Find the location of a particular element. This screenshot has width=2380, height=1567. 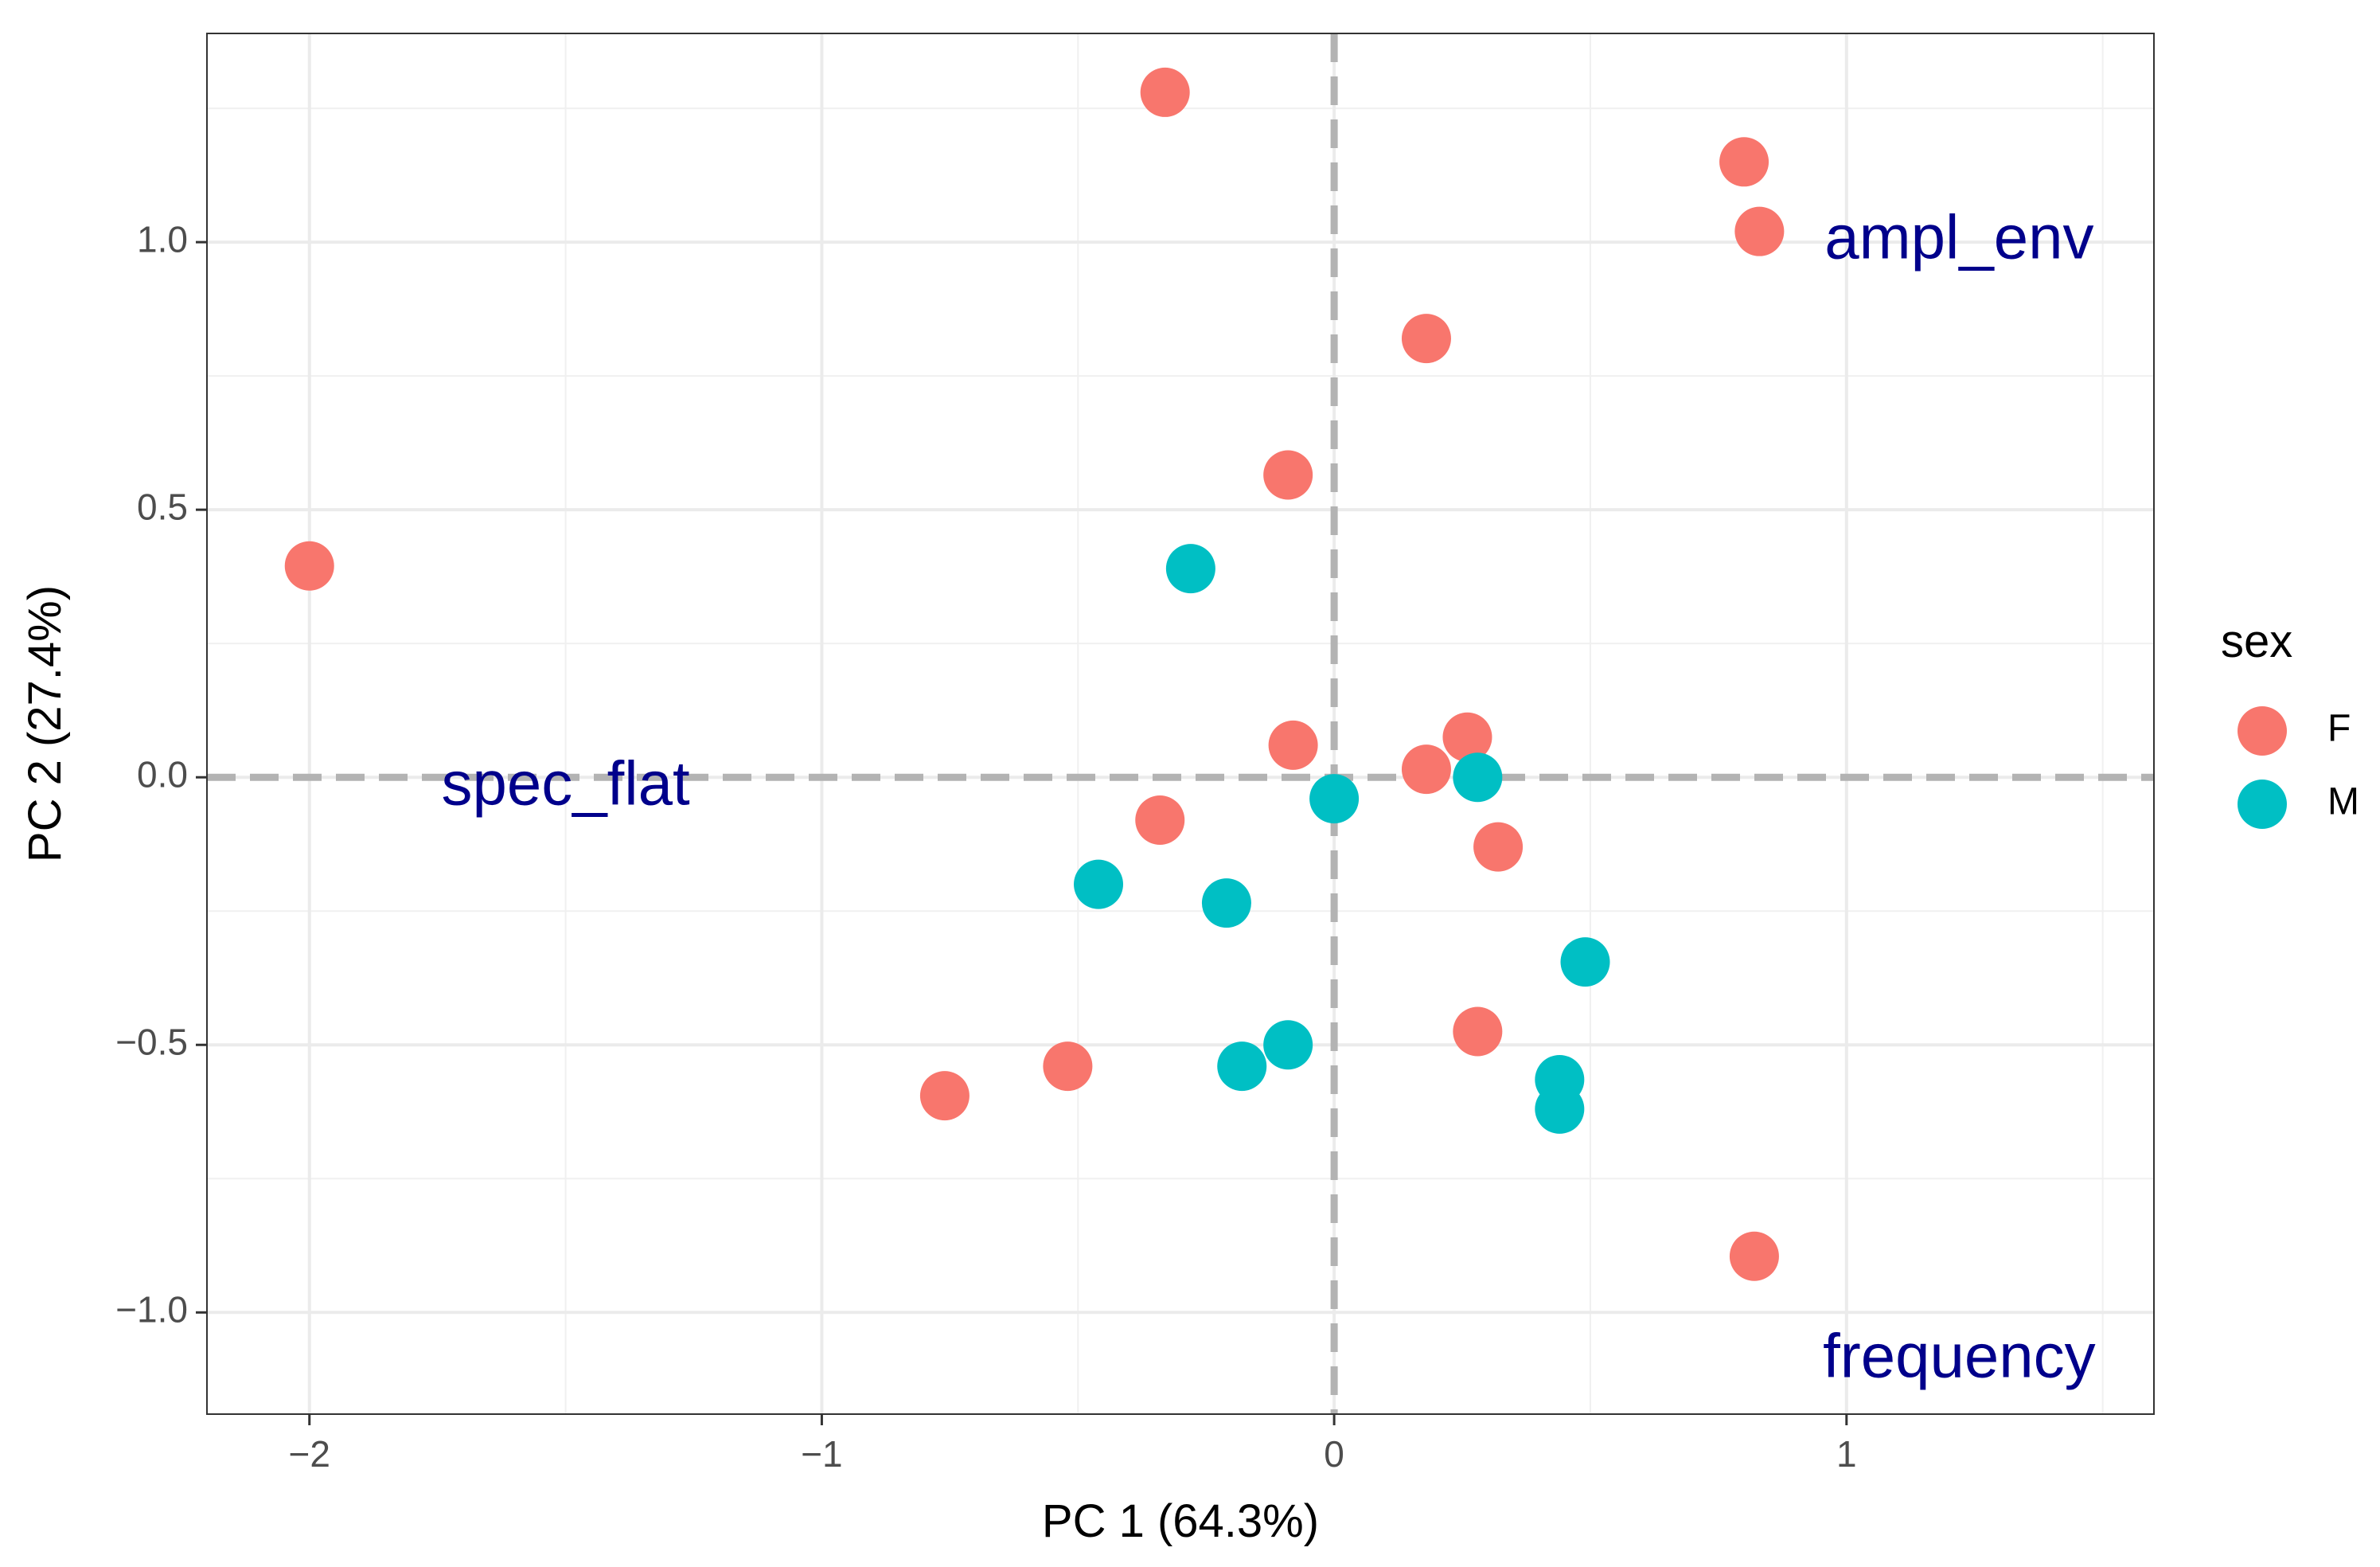

y-axis-title: PC 2 (27.4%) is located at coordinates (45, 723).